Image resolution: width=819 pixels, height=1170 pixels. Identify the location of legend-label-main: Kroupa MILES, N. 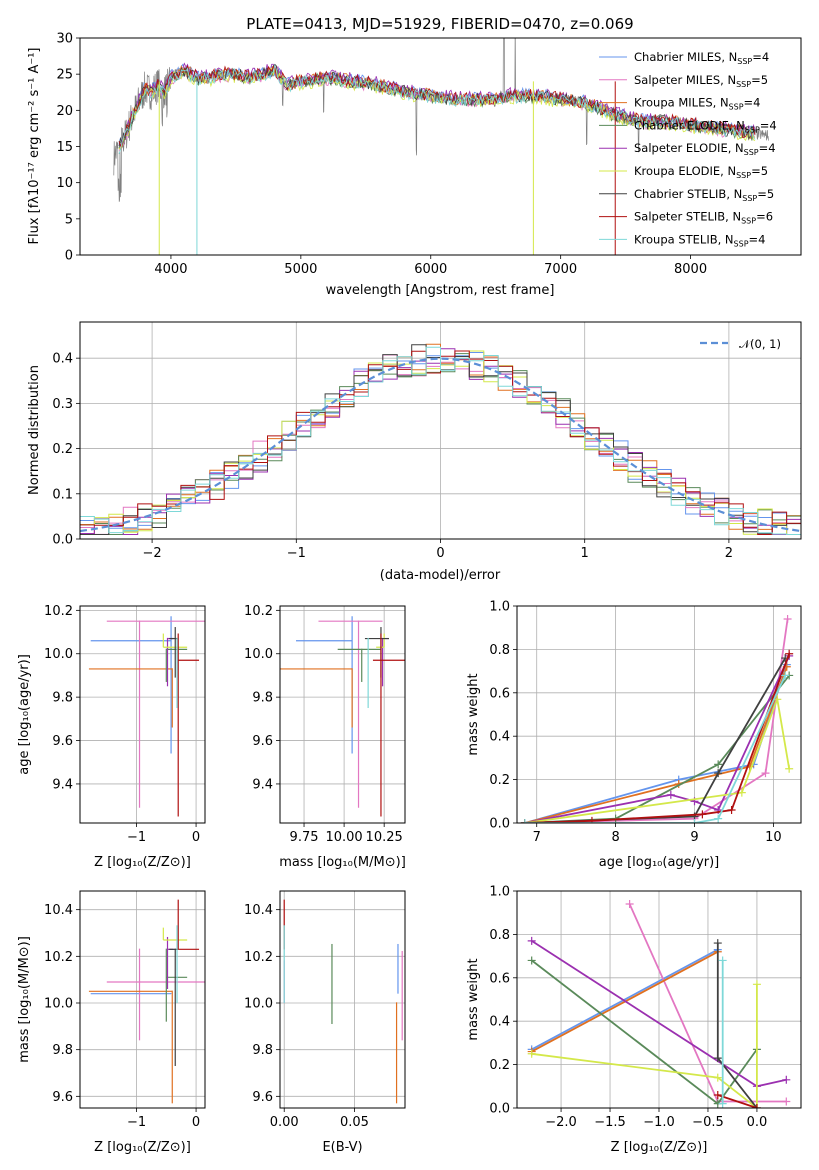
(681, 103).